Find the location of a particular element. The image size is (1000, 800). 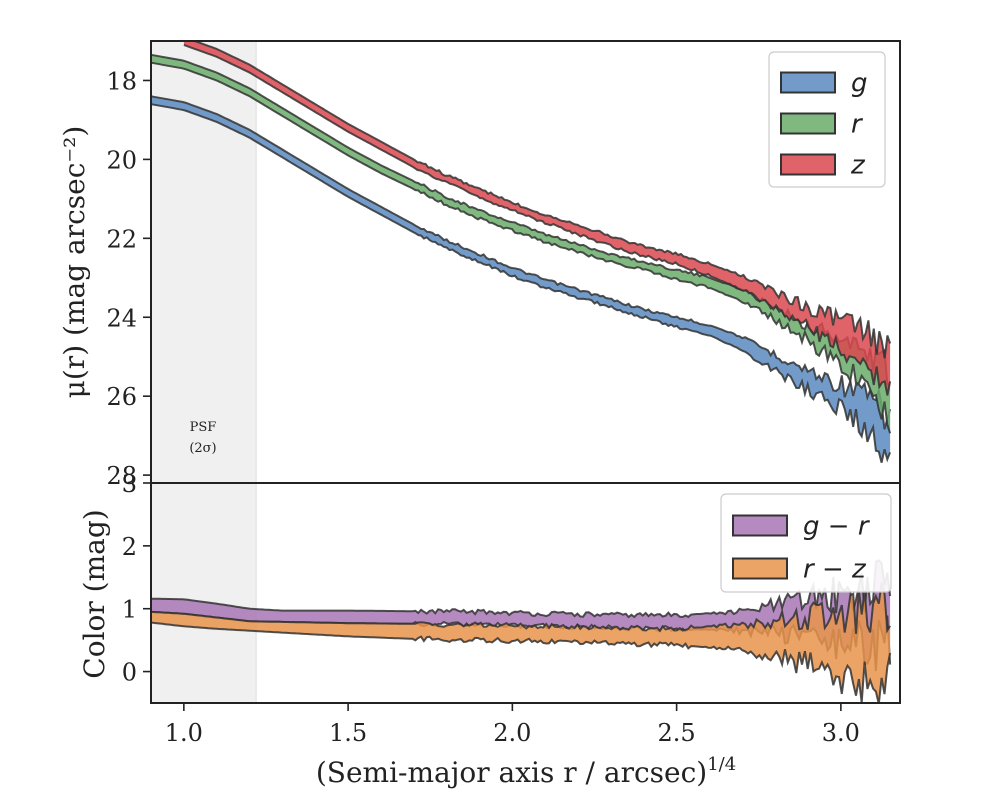

x-tick-label: 3.0 is located at coordinates (841, 733).